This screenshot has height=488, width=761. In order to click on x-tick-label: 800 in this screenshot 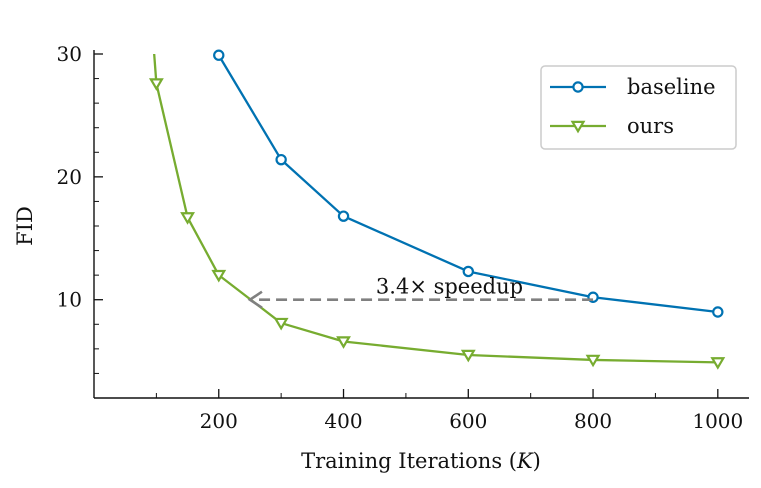, I will do `click(593, 421)`.